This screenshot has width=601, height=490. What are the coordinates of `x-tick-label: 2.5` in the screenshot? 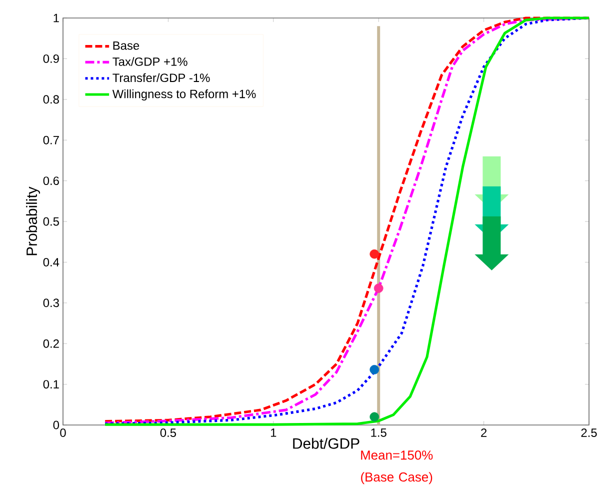 It's located at (589, 432).